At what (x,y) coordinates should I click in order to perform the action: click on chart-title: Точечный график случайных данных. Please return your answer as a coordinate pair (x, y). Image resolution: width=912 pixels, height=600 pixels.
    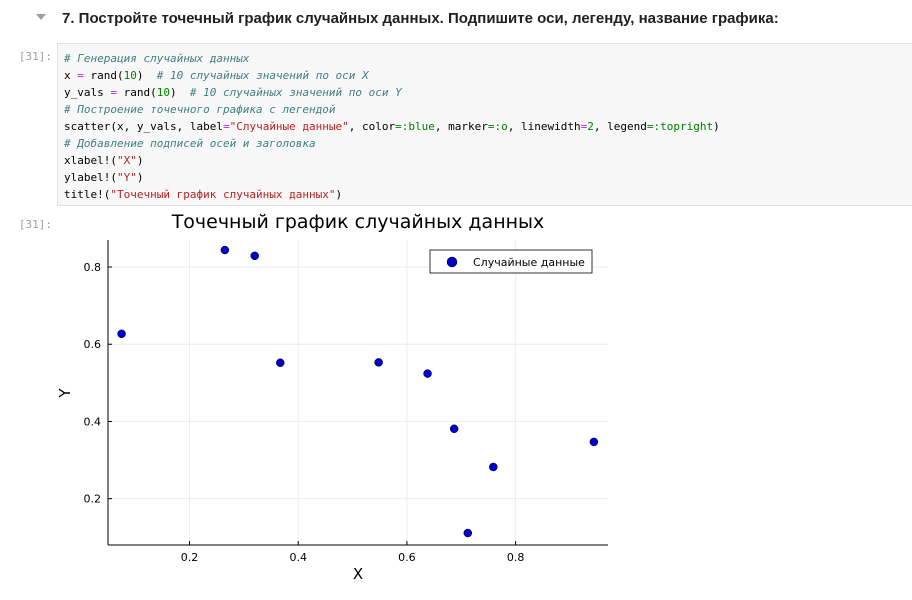
    Looking at the image, I should click on (358, 222).